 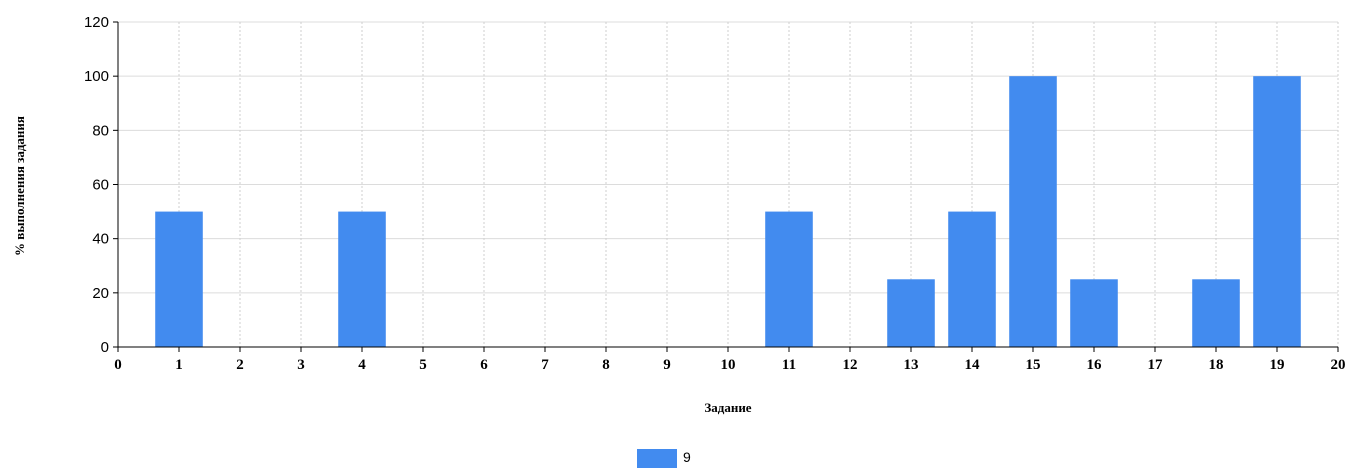 I want to click on x-tick-label: 14, so click(x=973, y=365).